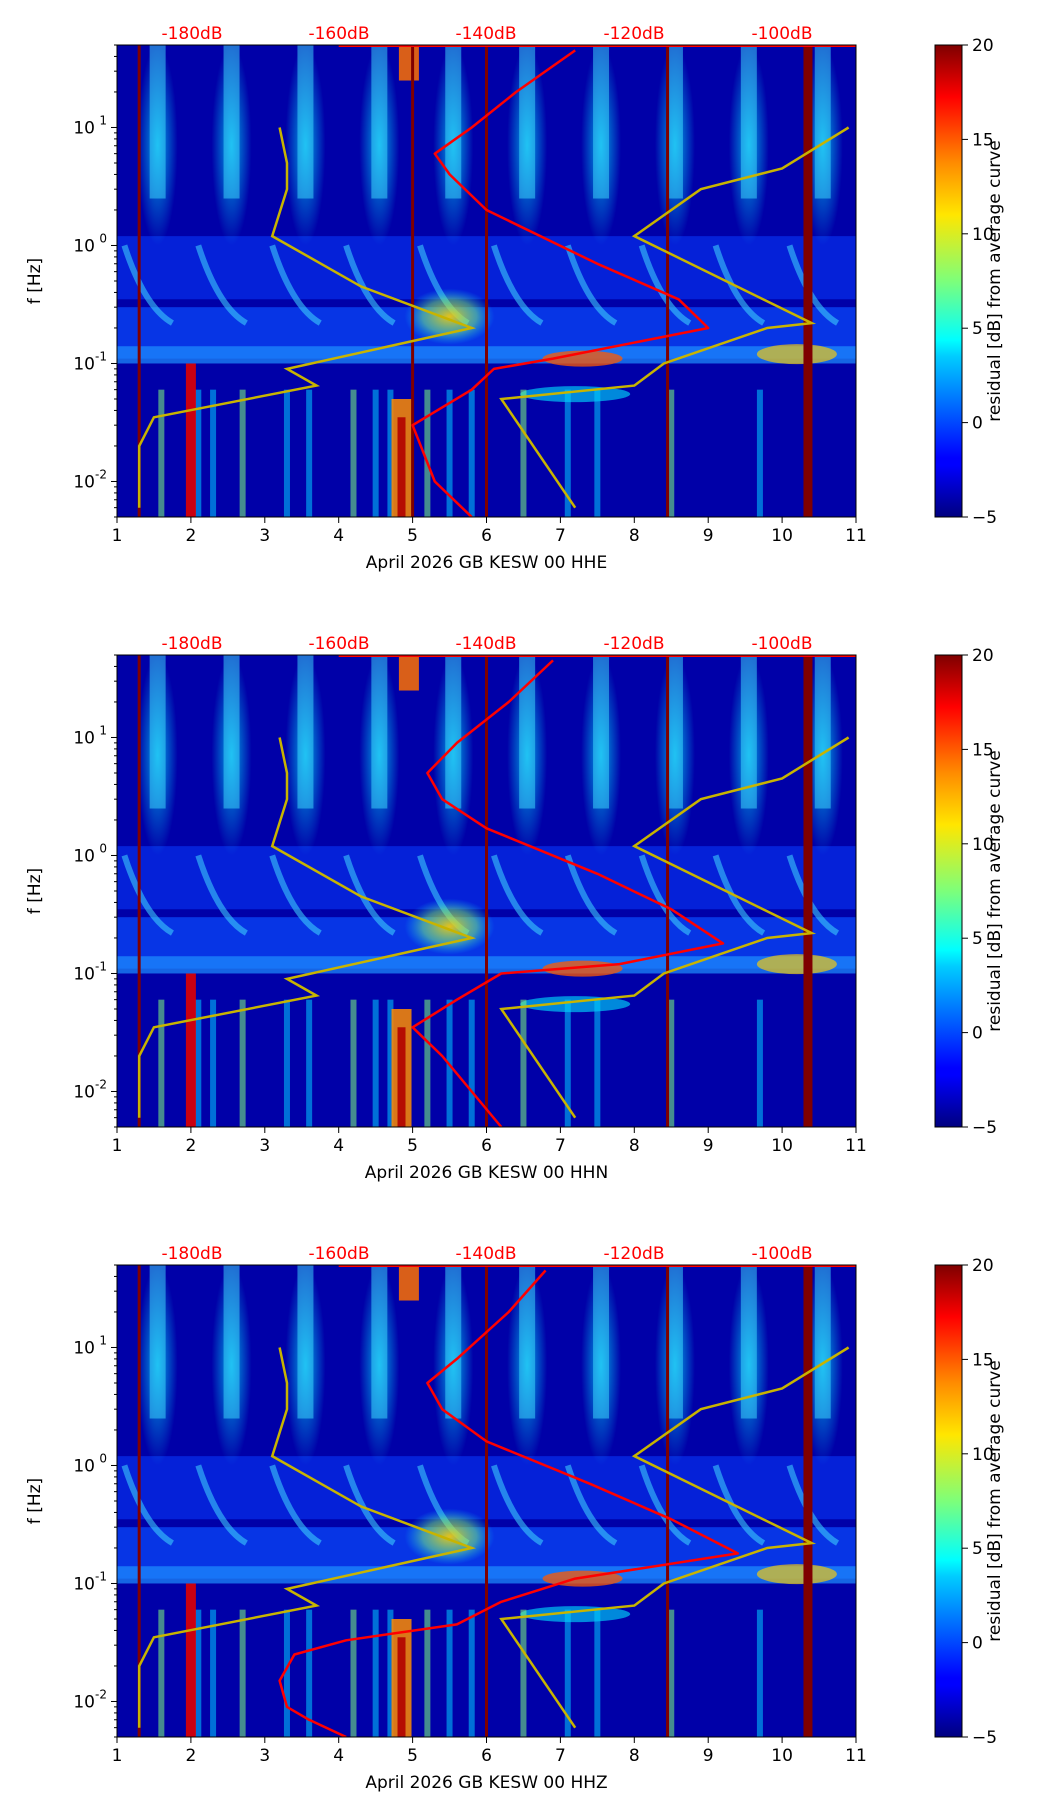 This screenshot has width=1052, height=1810. I want to click on top-db-label: -120dB, so click(633, 644).